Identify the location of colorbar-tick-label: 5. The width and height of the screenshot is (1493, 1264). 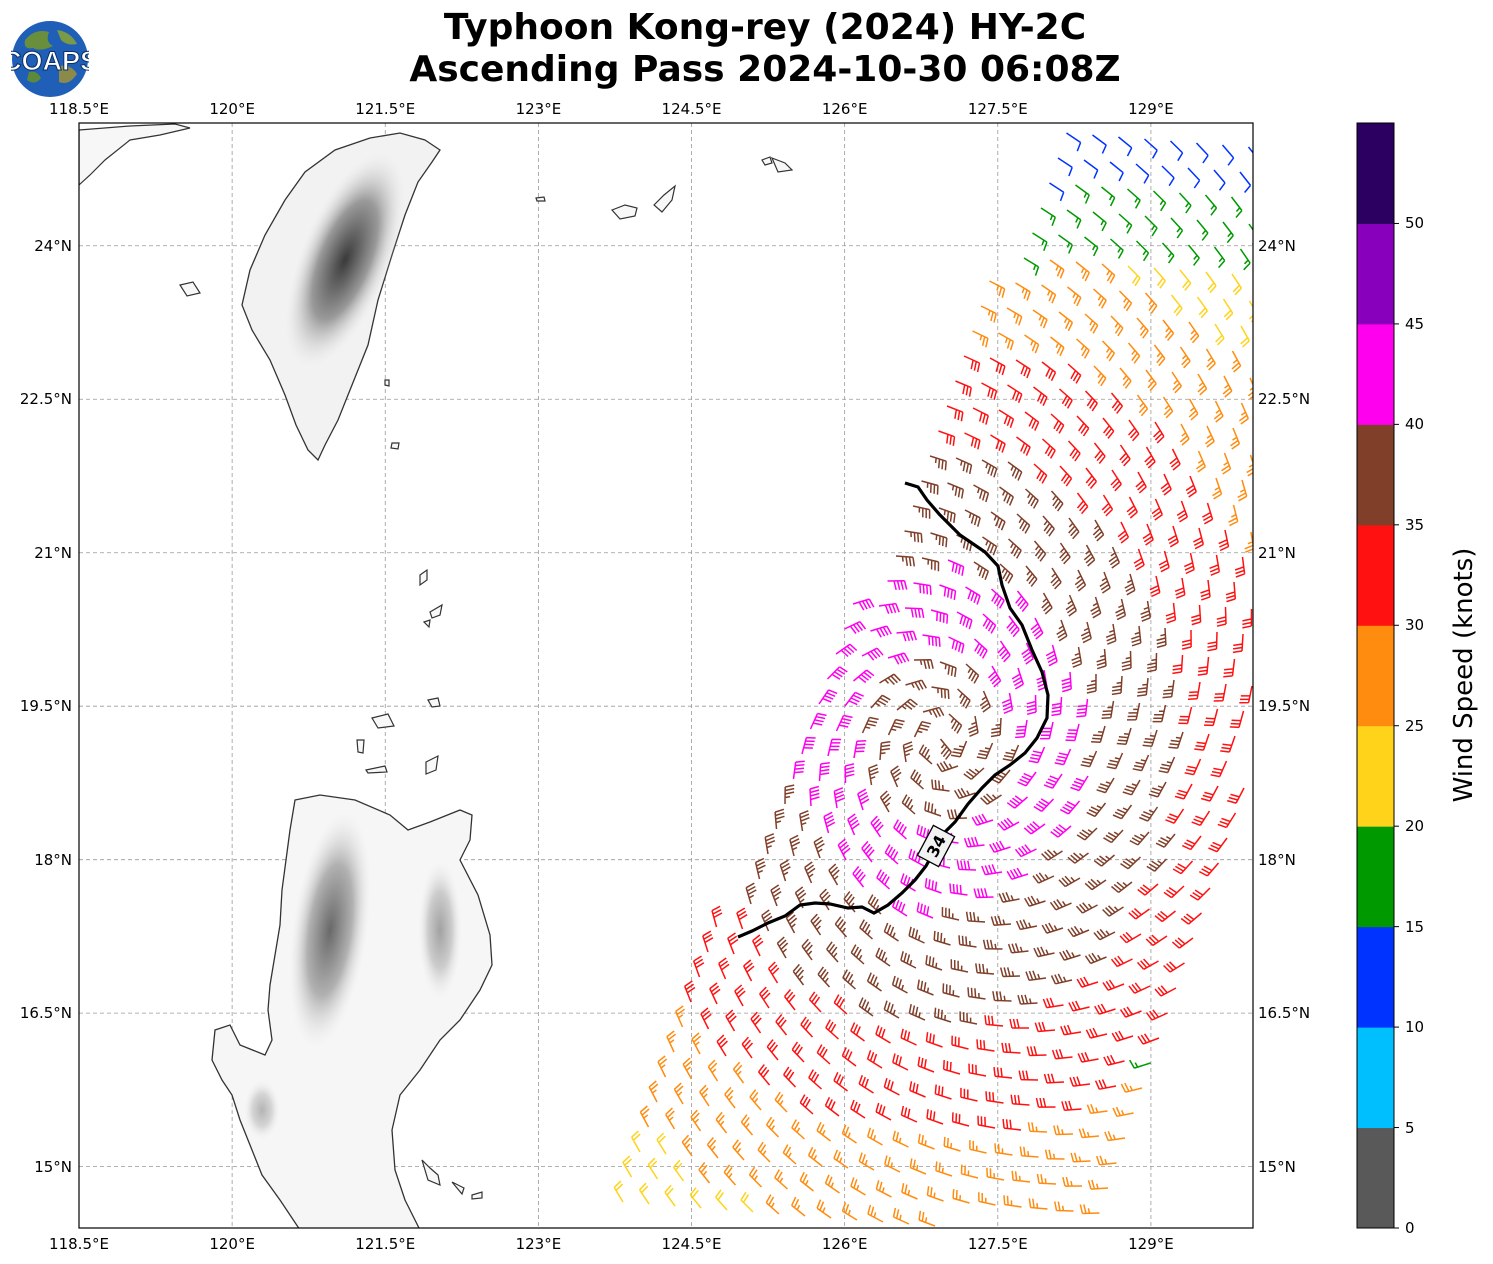
(1410, 1127).